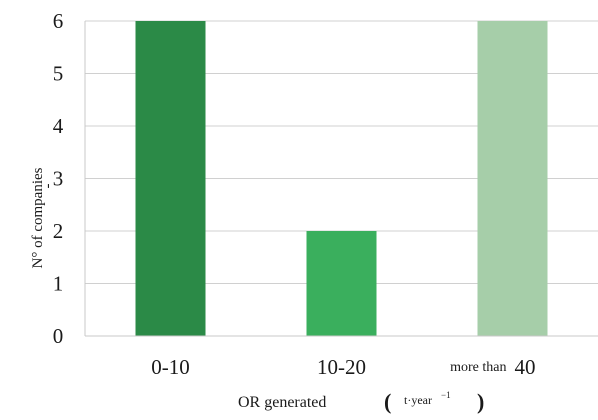 Image resolution: width=598 pixels, height=420 pixels. Describe the element at coordinates (48, 186) in the screenshot. I see `y-axis-label-mark: -` at that location.